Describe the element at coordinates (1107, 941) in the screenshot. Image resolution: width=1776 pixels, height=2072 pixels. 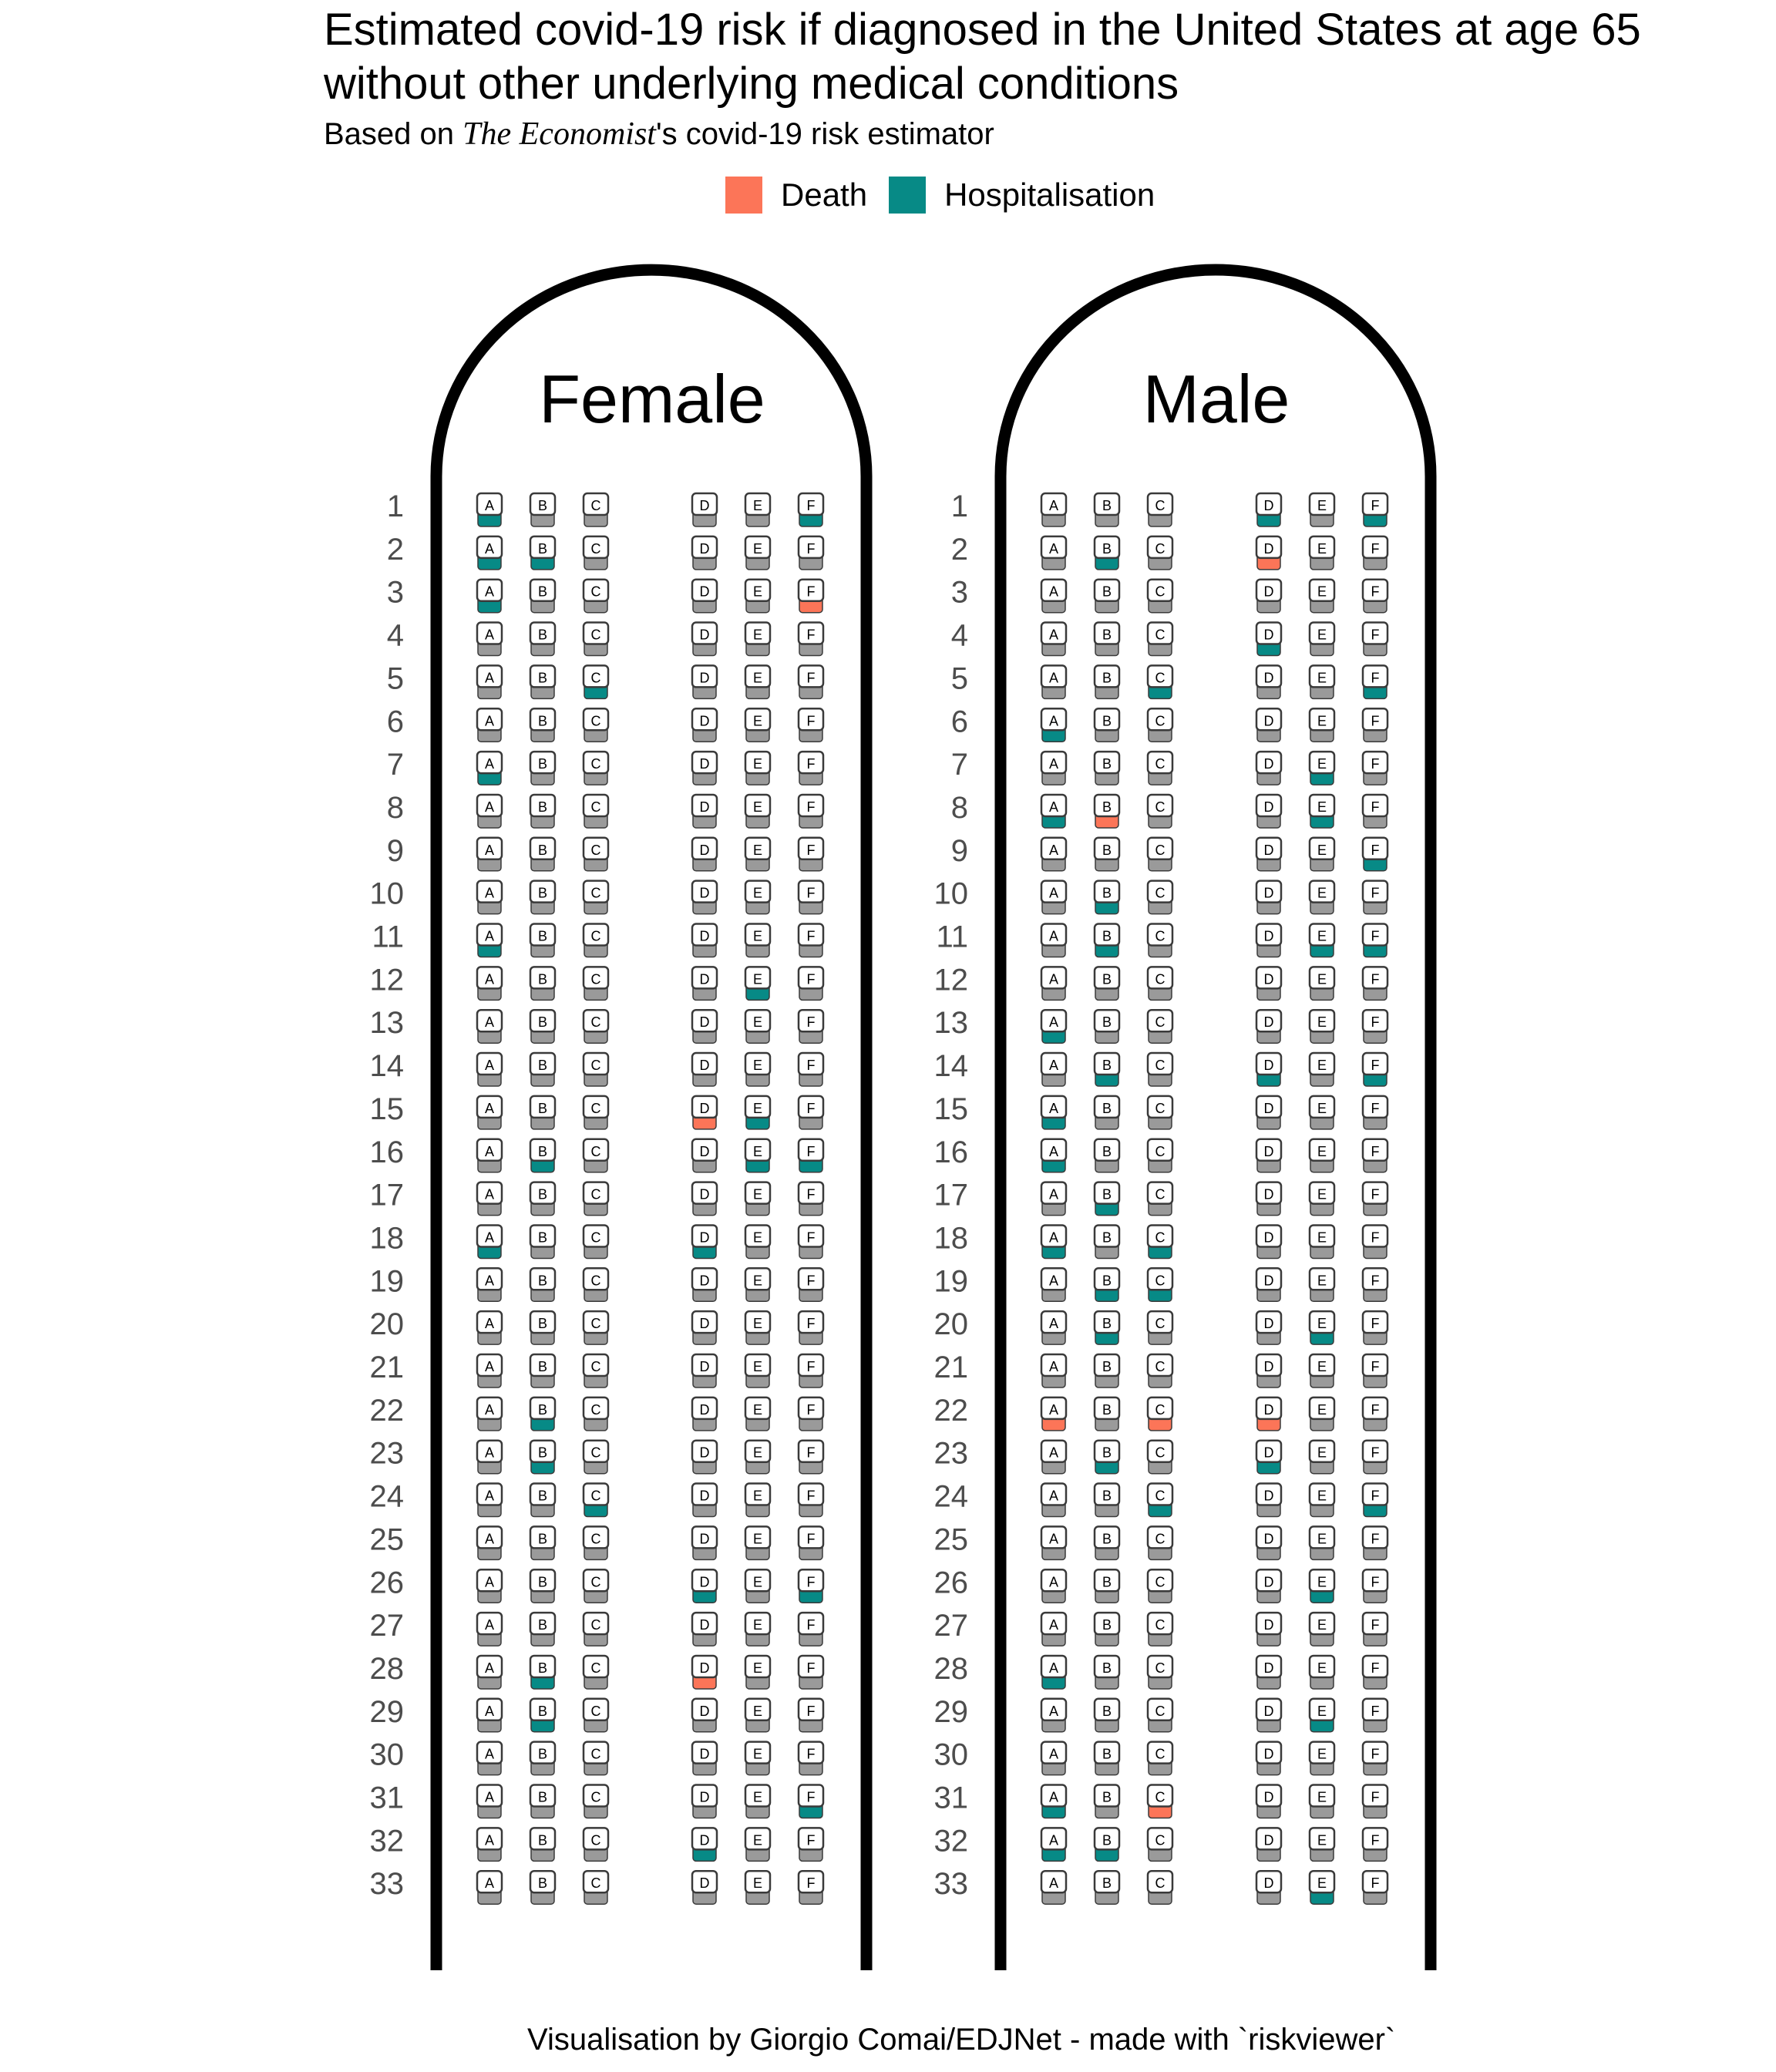
I see `seat-11B: B` at that location.